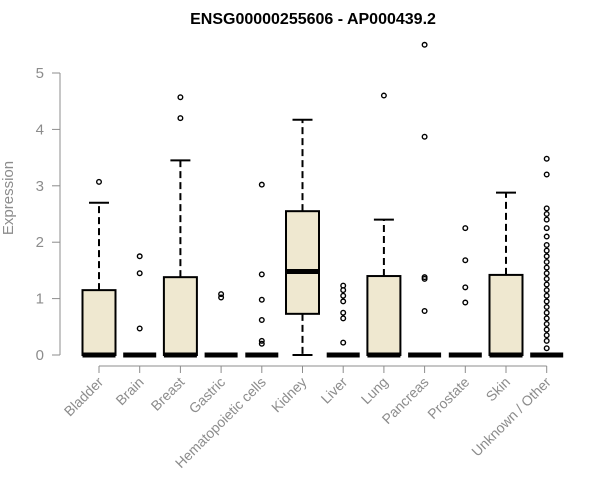 Image resolution: width=600 pixels, height=500 pixels. Describe the element at coordinates (40, 73) in the screenshot. I see `y-tick-label: 5` at that location.